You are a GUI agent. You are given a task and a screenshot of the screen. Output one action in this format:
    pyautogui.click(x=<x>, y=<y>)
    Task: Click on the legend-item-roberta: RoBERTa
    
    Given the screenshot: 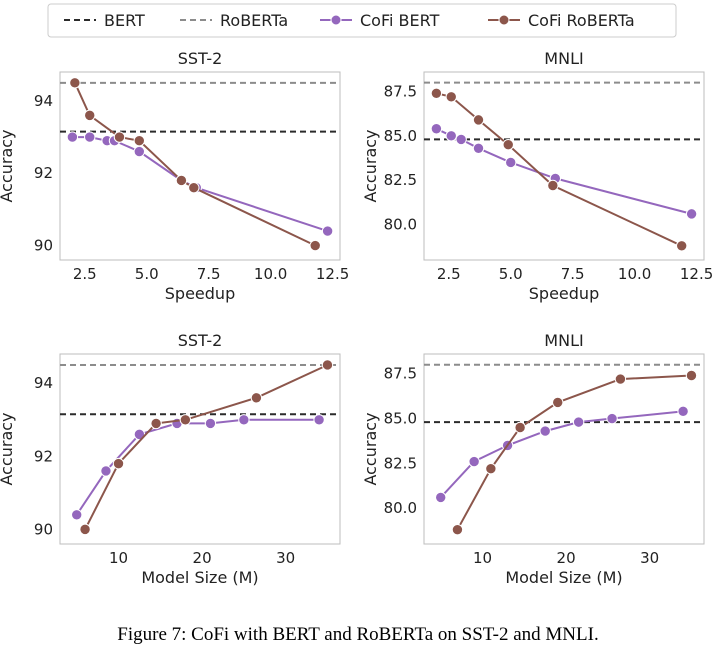 What is the action you would take?
    pyautogui.click(x=234, y=20)
    